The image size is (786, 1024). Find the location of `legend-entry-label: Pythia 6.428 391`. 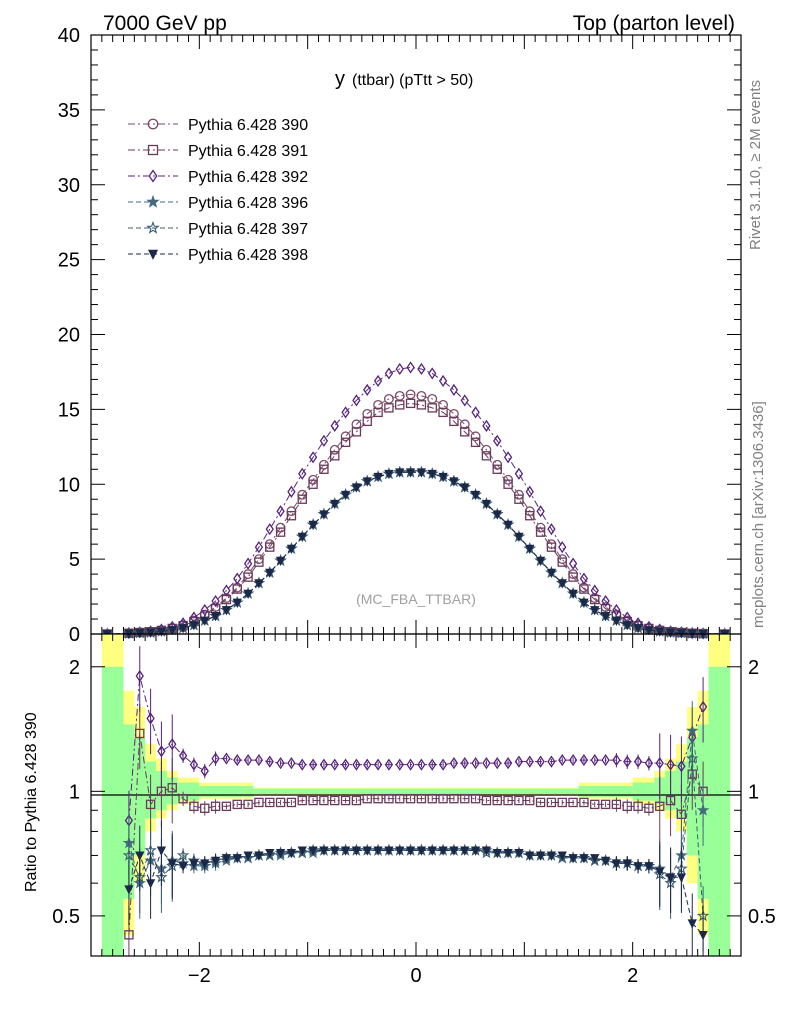

legend-entry-label: Pythia 6.428 391 is located at coordinates (248, 151).